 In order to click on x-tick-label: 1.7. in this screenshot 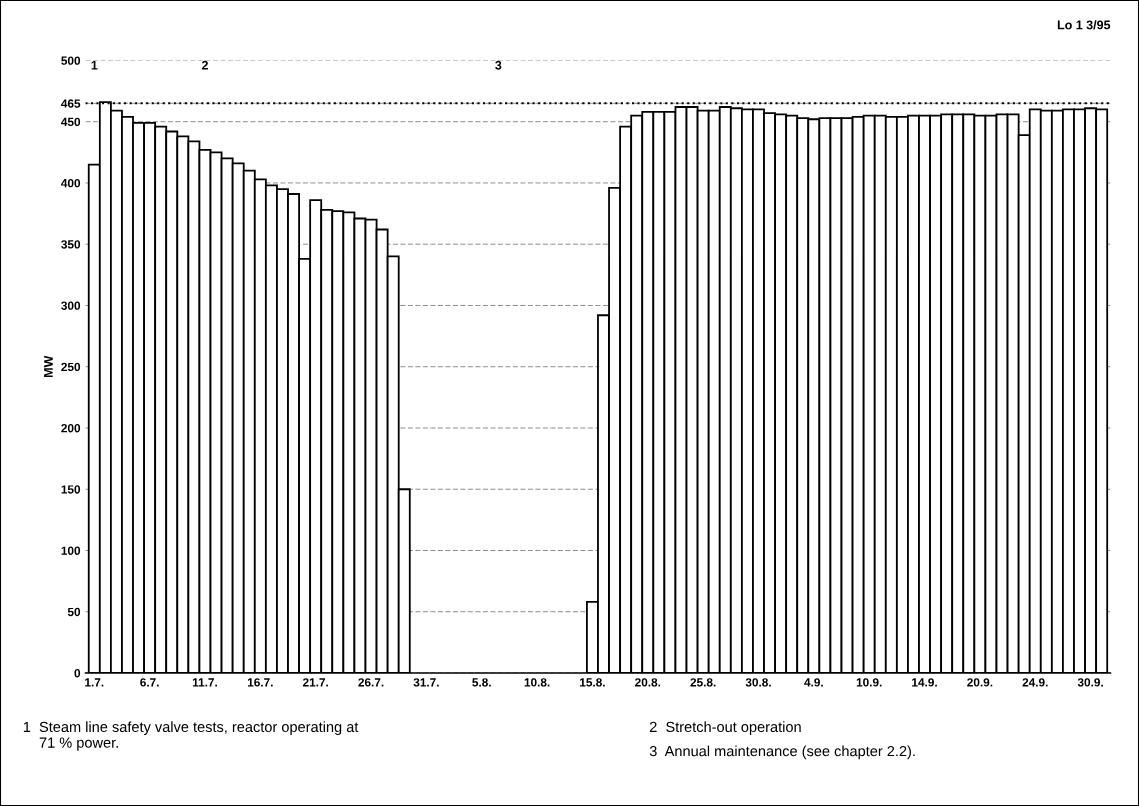, I will do `click(94, 682)`.